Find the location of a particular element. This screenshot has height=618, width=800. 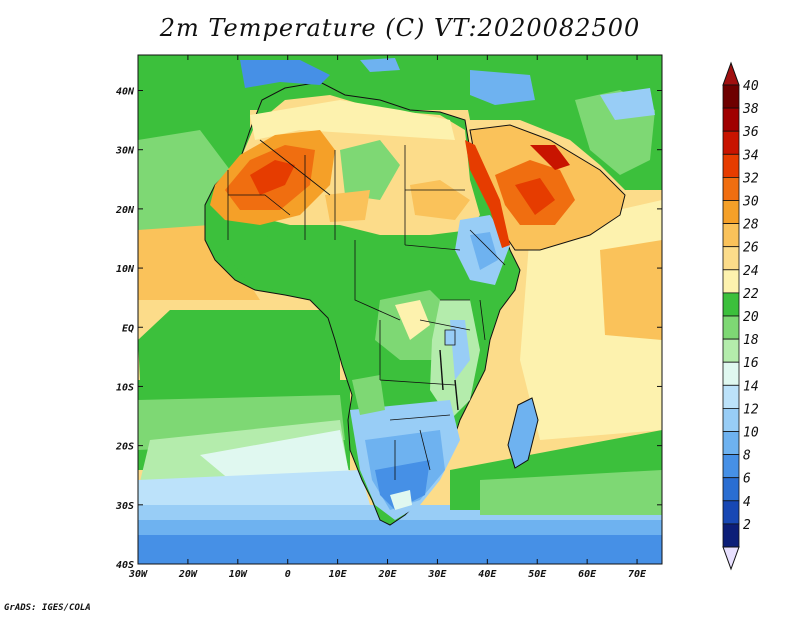

lon-label: 50E is located at coordinates (537, 574).